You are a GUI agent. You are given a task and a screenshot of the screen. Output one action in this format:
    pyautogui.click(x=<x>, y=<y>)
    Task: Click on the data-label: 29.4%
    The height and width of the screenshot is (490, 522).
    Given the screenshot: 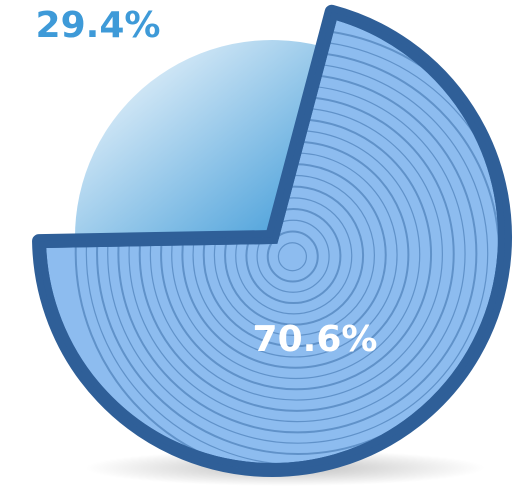 What is the action you would take?
    pyautogui.click(x=98, y=25)
    